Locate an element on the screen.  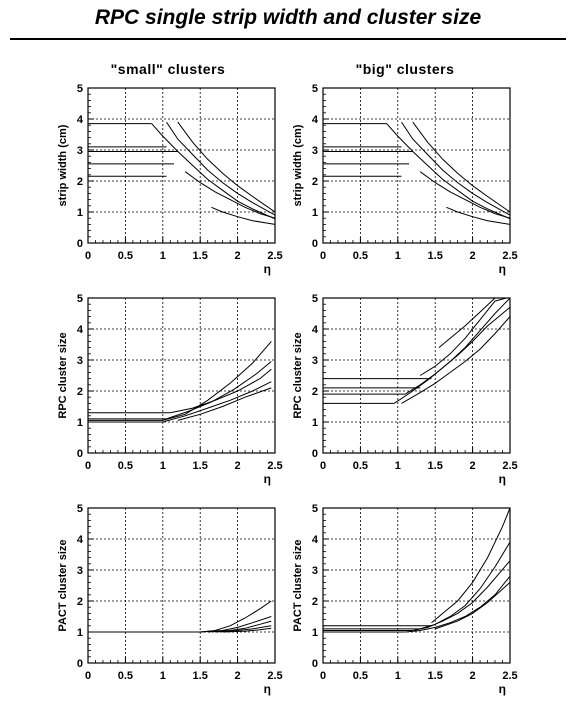
chart-panel-strip-width-small: 0 0.5 1 1.5 2 2.5 0 1 2 3 4 5 η strip width (cm) is located at coordinates (170, 179).